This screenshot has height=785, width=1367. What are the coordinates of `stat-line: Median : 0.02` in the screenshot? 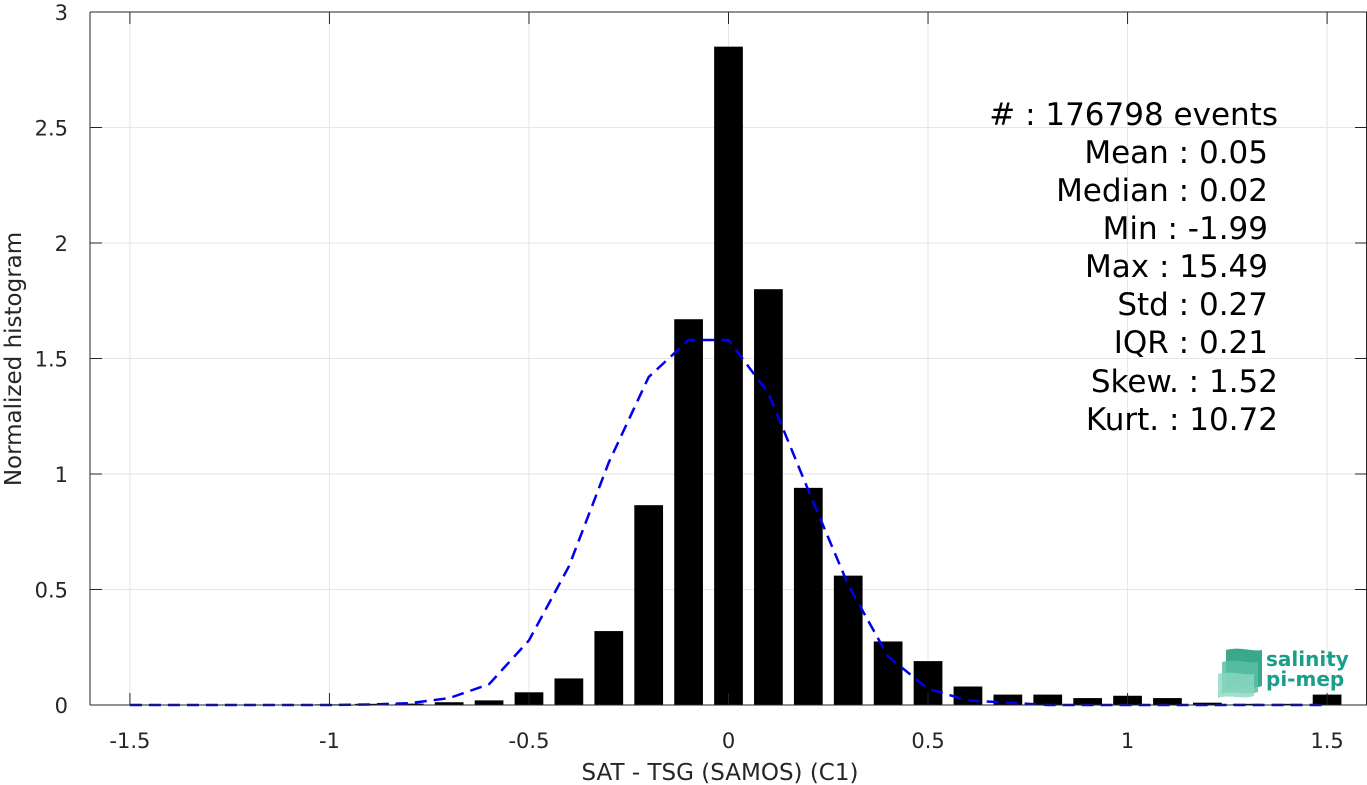 It's located at (1162, 191).